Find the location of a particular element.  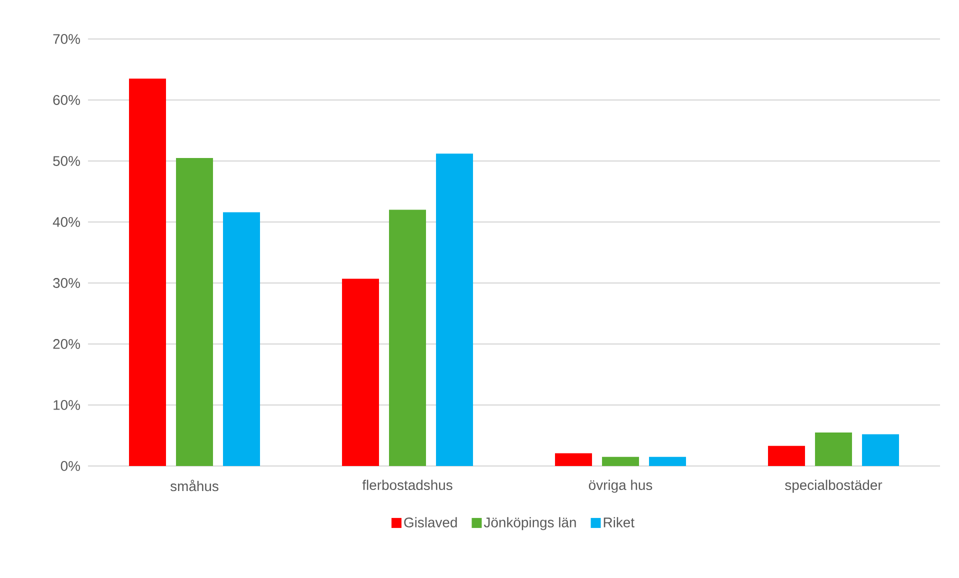

legend-label: Jönköpings län is located at coordinates (530, 523).